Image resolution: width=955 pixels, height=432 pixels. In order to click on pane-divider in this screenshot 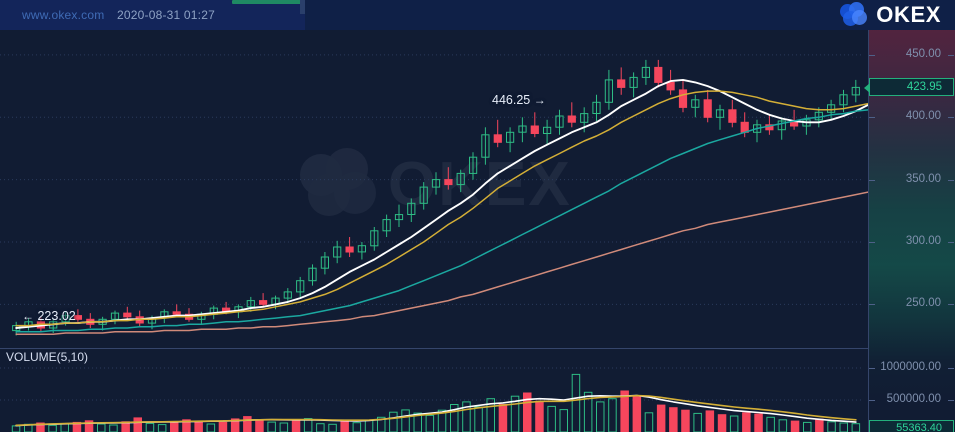, I will do `click(434, 348)`.